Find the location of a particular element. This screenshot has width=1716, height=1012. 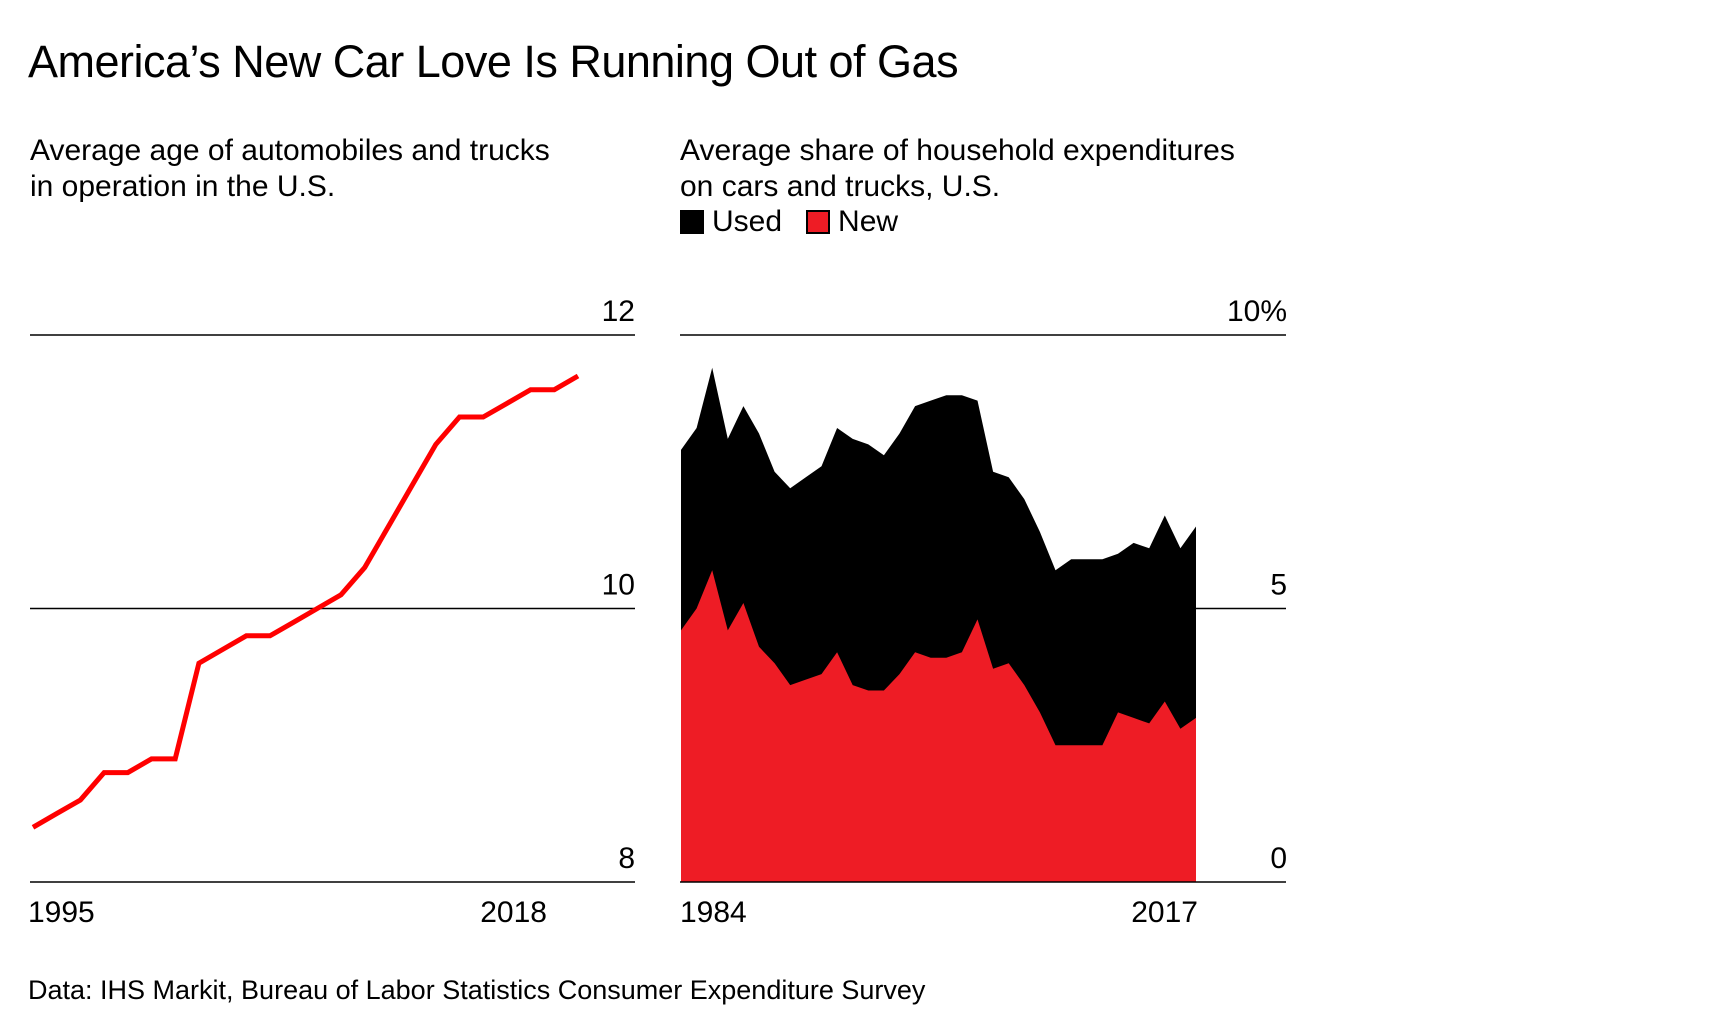

right-series-new-area is located at coordinates (938, 726).